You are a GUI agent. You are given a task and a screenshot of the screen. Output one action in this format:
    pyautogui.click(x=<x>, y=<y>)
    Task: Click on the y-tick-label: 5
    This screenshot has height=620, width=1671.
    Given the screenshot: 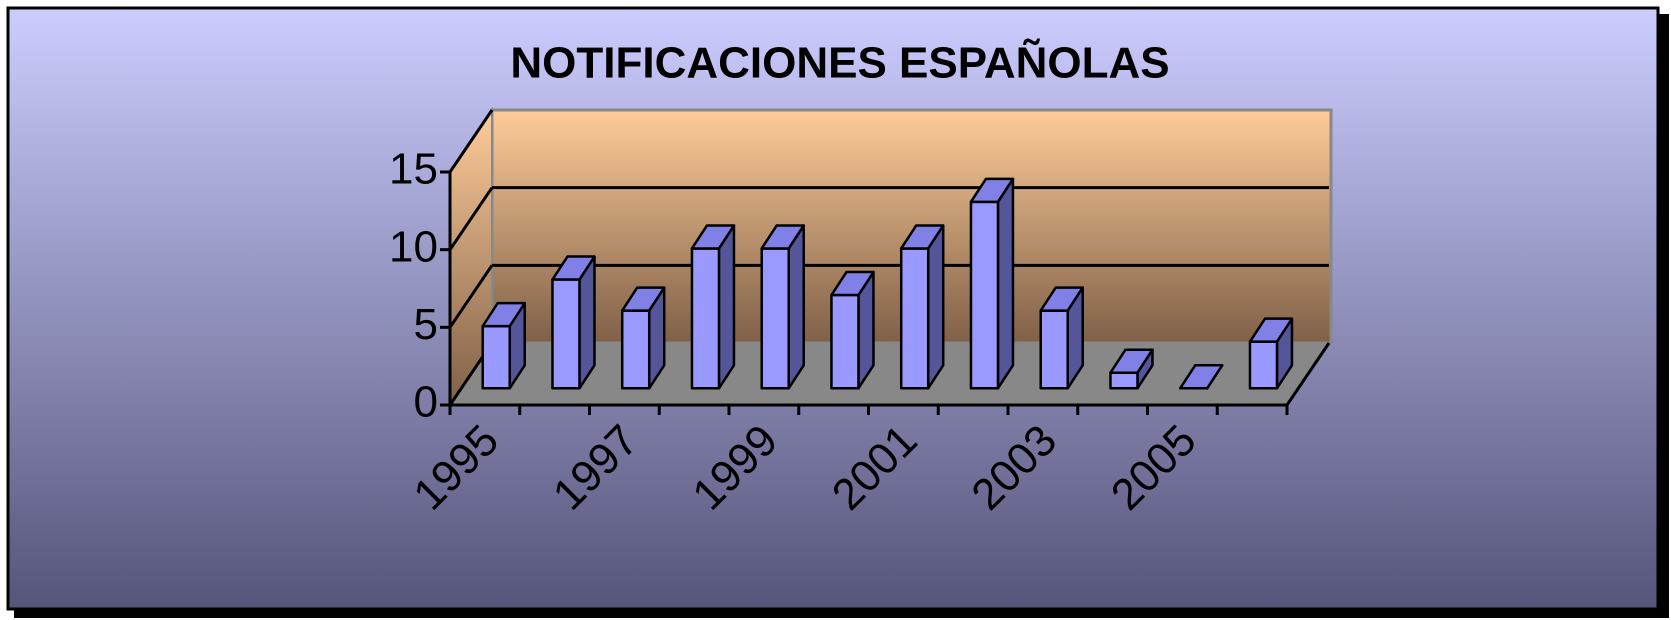 What is the action you would take?
    pyautogui.click(x=426, y=324)
    